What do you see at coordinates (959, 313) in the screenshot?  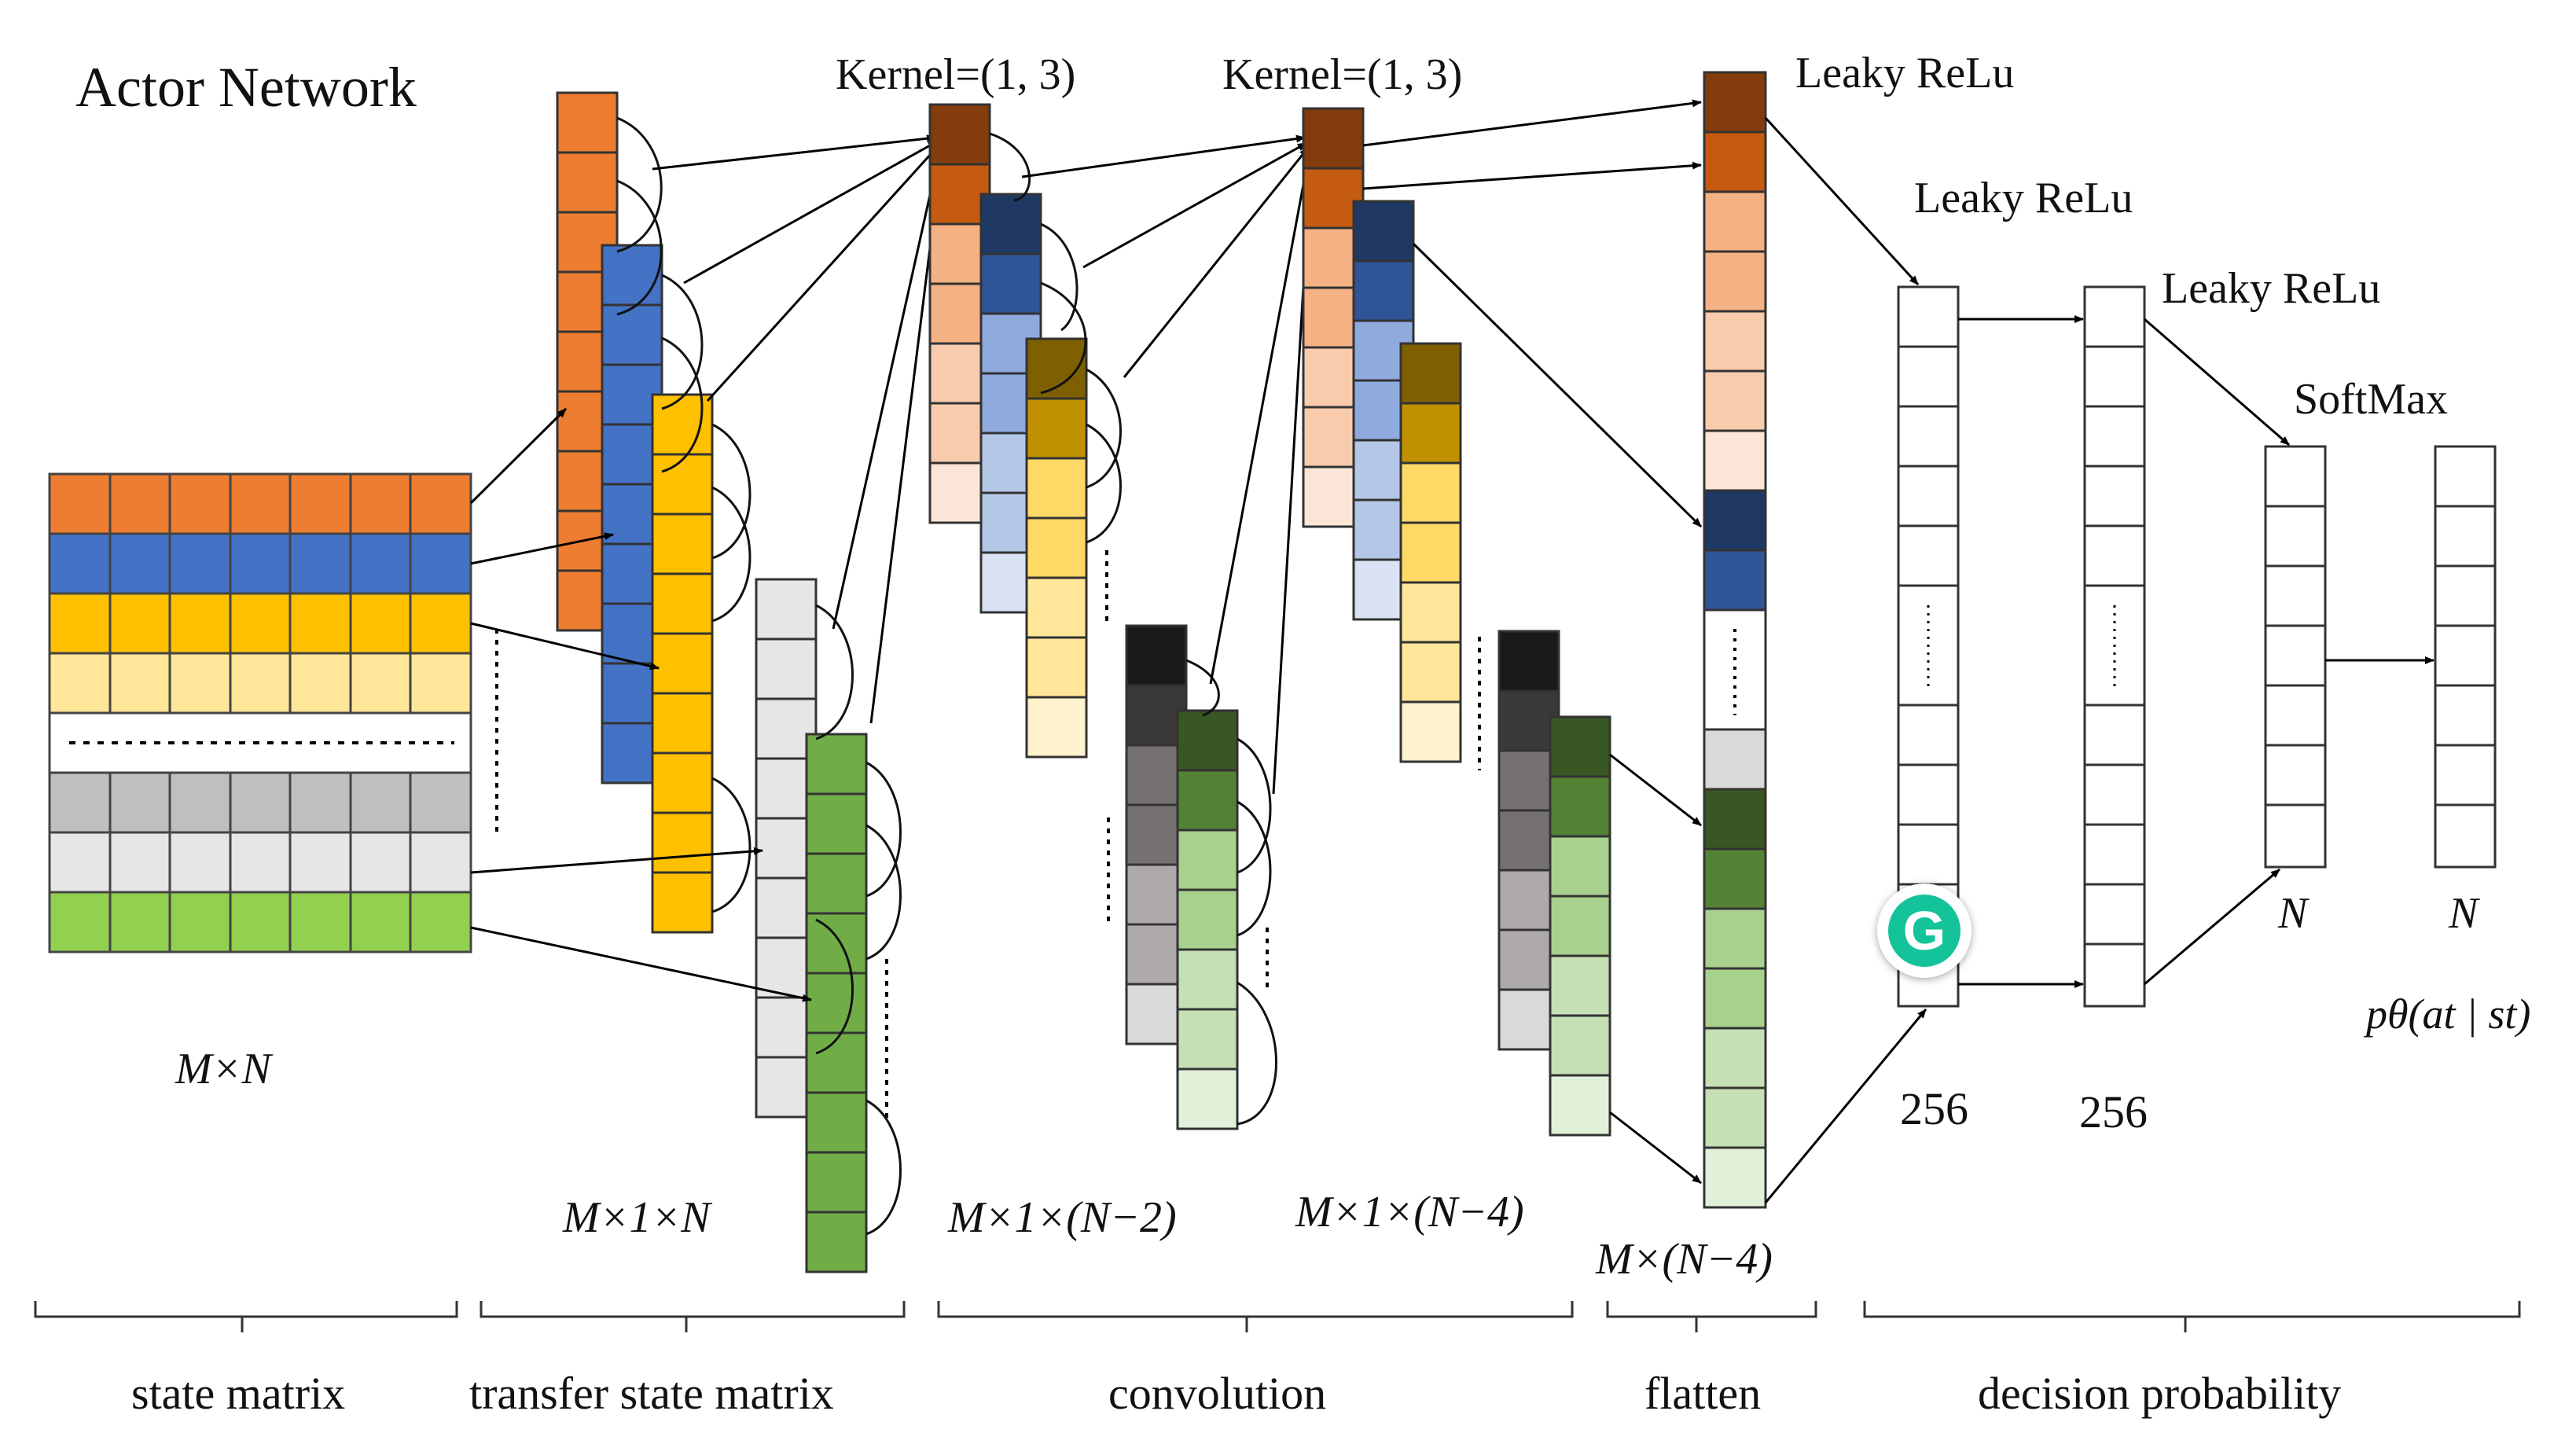 I see `conv1-column-orange` at bounding box center [959, 313].